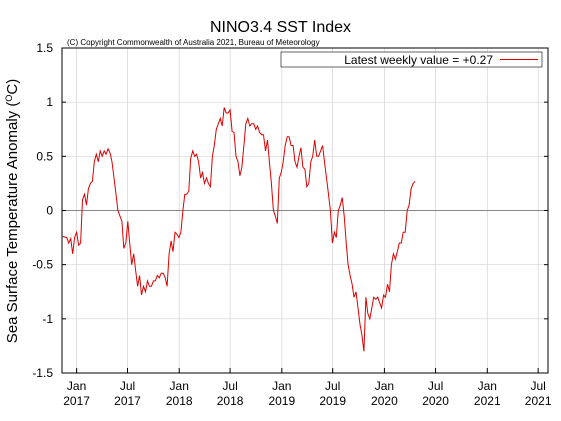  What do you see at coordinates (49, 102) in the screenshot?
I see `y-tick-label: 1` at bounding box center [49, 102].